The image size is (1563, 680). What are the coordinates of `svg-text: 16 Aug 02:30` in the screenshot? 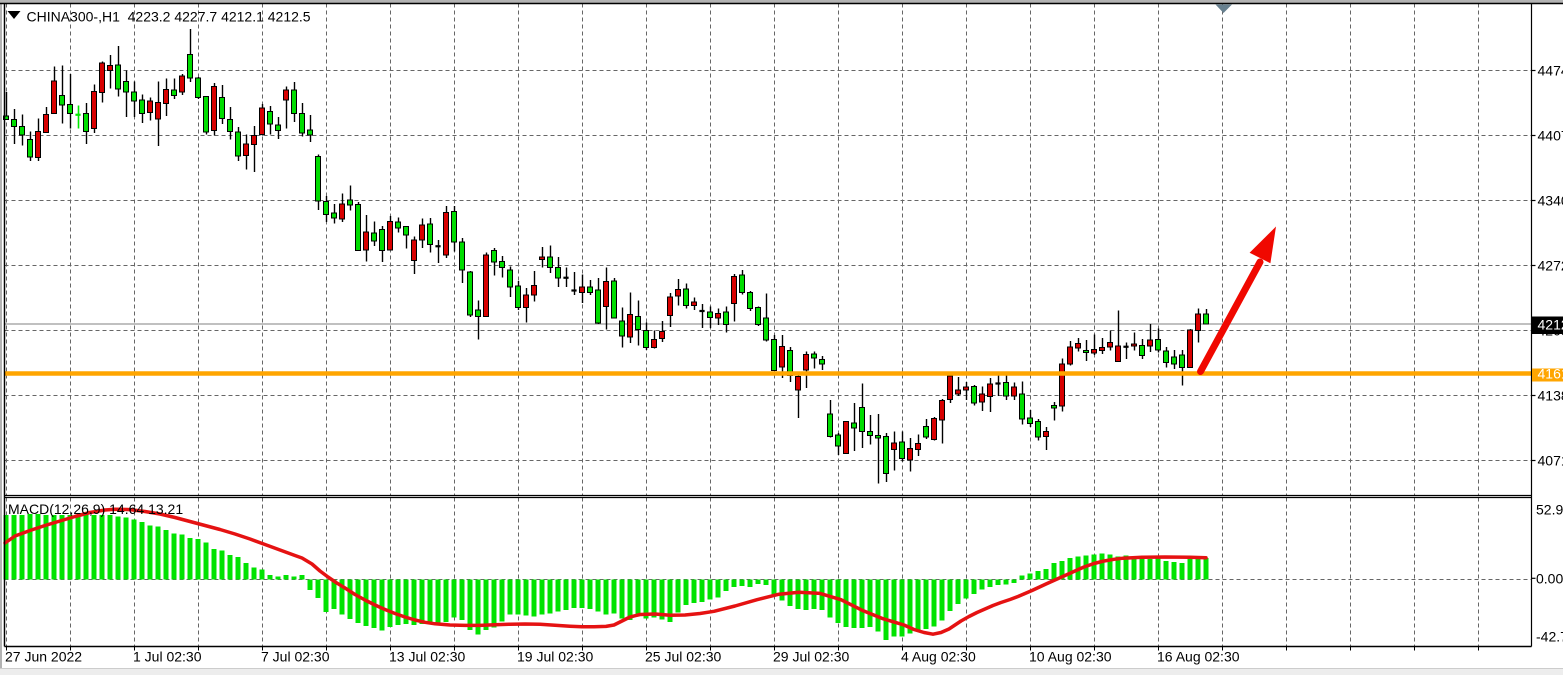 It's located at (1198, 657).